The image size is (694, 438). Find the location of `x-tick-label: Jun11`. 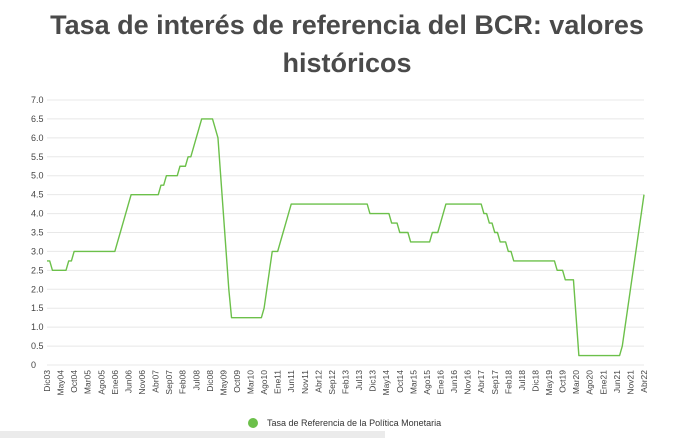

x-tick-label: Jun11 is located at coordinates (291, 381).